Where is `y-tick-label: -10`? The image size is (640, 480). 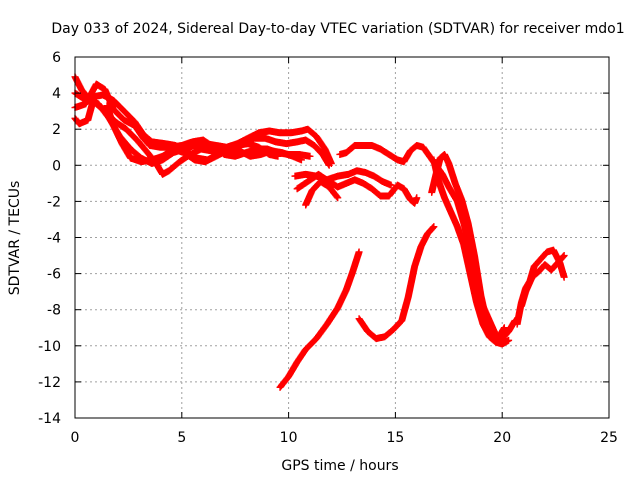
y-tick-label: -10 is located at coordinates (49, 347).